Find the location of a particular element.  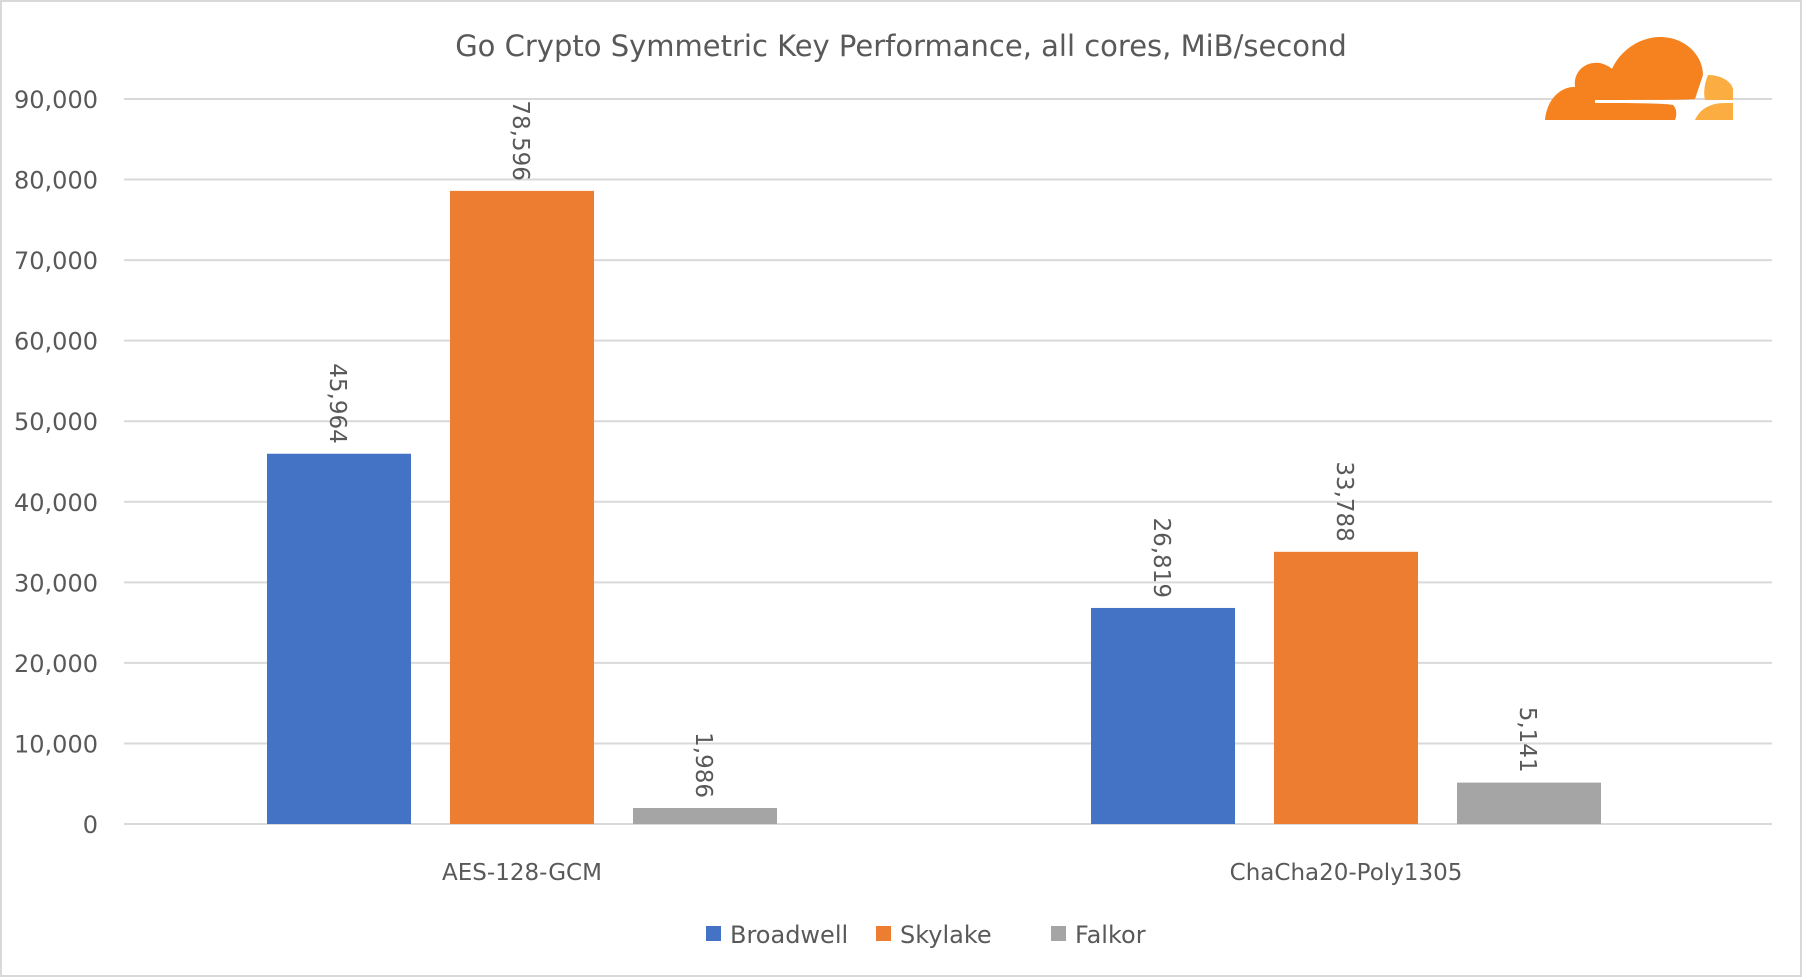

y-tick-label: 90,000 is located at coordinates (56, 100).